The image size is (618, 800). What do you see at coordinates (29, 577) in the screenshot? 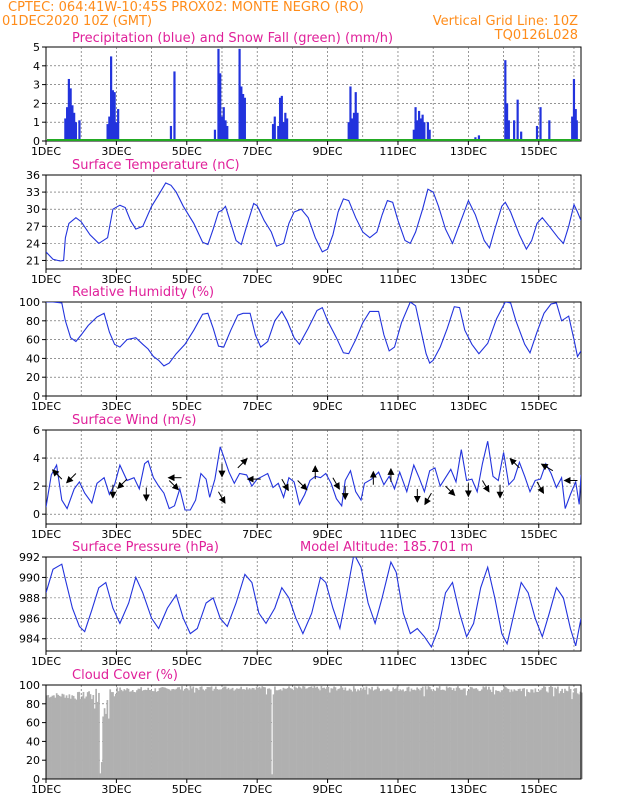
I see `y-tick-label: 990` at bounding box center [29, 577].